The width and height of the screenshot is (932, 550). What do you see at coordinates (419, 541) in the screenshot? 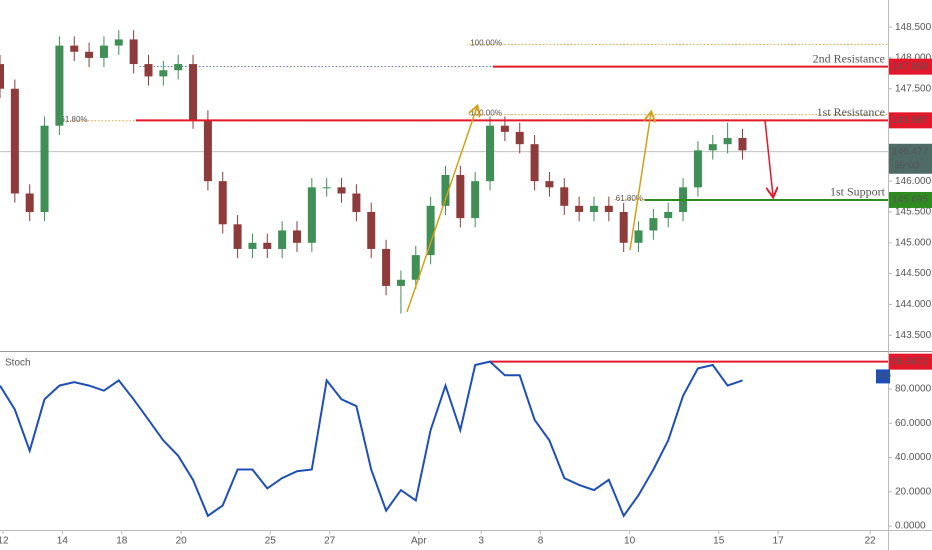
I see `x-tick-label: Apr` at bounding box center [419, 541].